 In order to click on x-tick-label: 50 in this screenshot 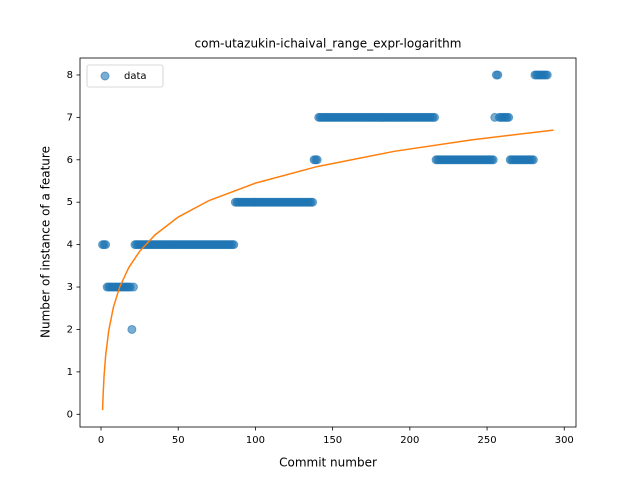, I will do `click(178, 440)`.